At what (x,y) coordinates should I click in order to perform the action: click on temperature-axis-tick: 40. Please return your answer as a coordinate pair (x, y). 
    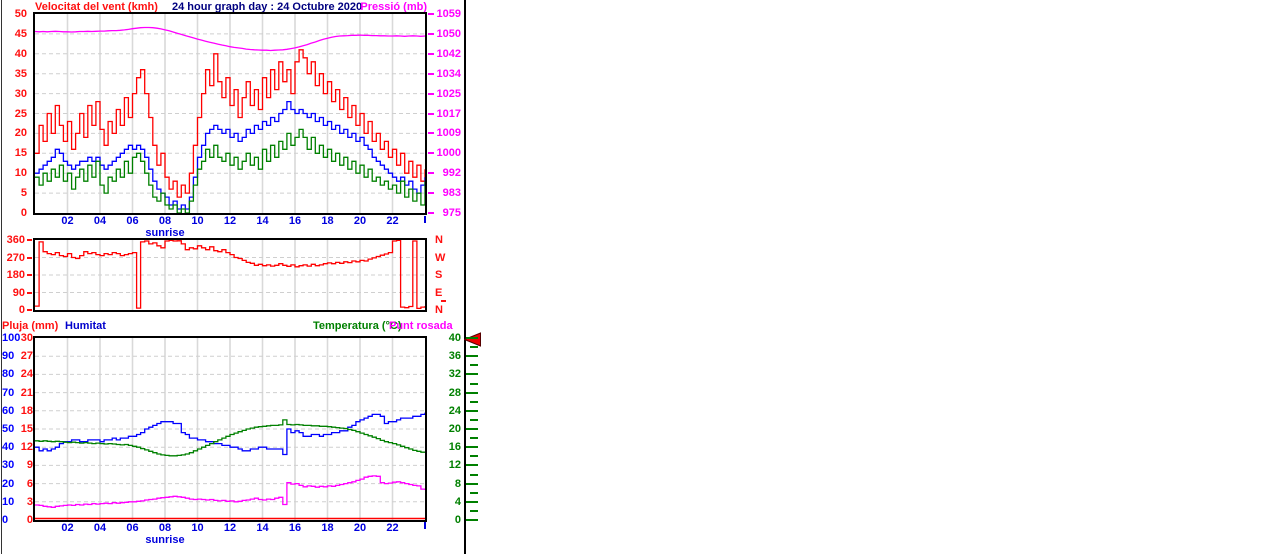
    Looking at the image, I should click on (454, 338).